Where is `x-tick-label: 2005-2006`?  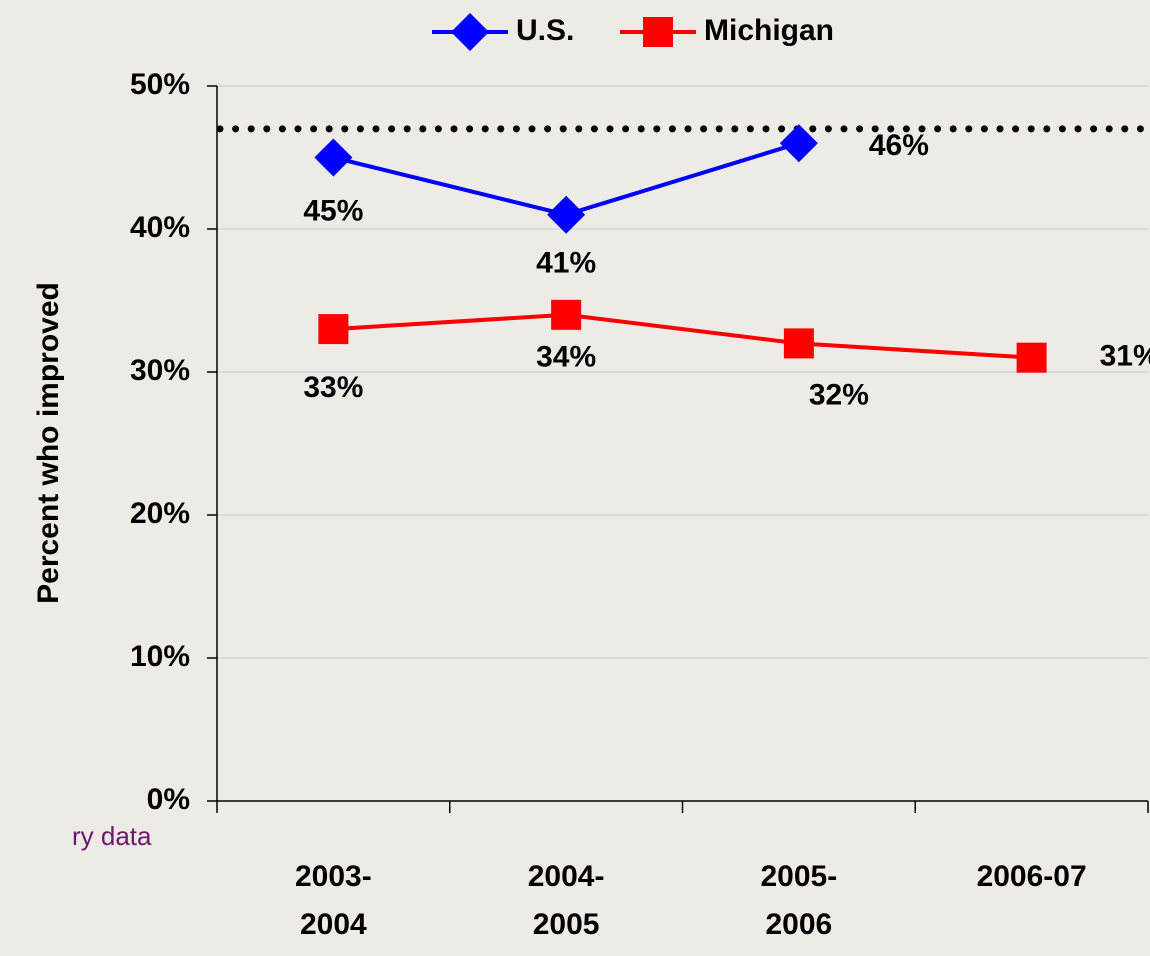
x-tick-label: 2005-2006 is located at coordinates (799, 900).